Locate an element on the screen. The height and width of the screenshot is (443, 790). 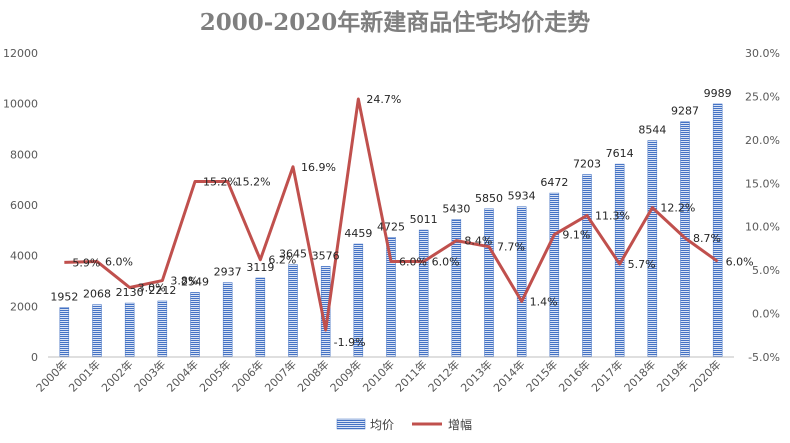
x-tick-2: 2002年 is located at coordinates (116, 375).